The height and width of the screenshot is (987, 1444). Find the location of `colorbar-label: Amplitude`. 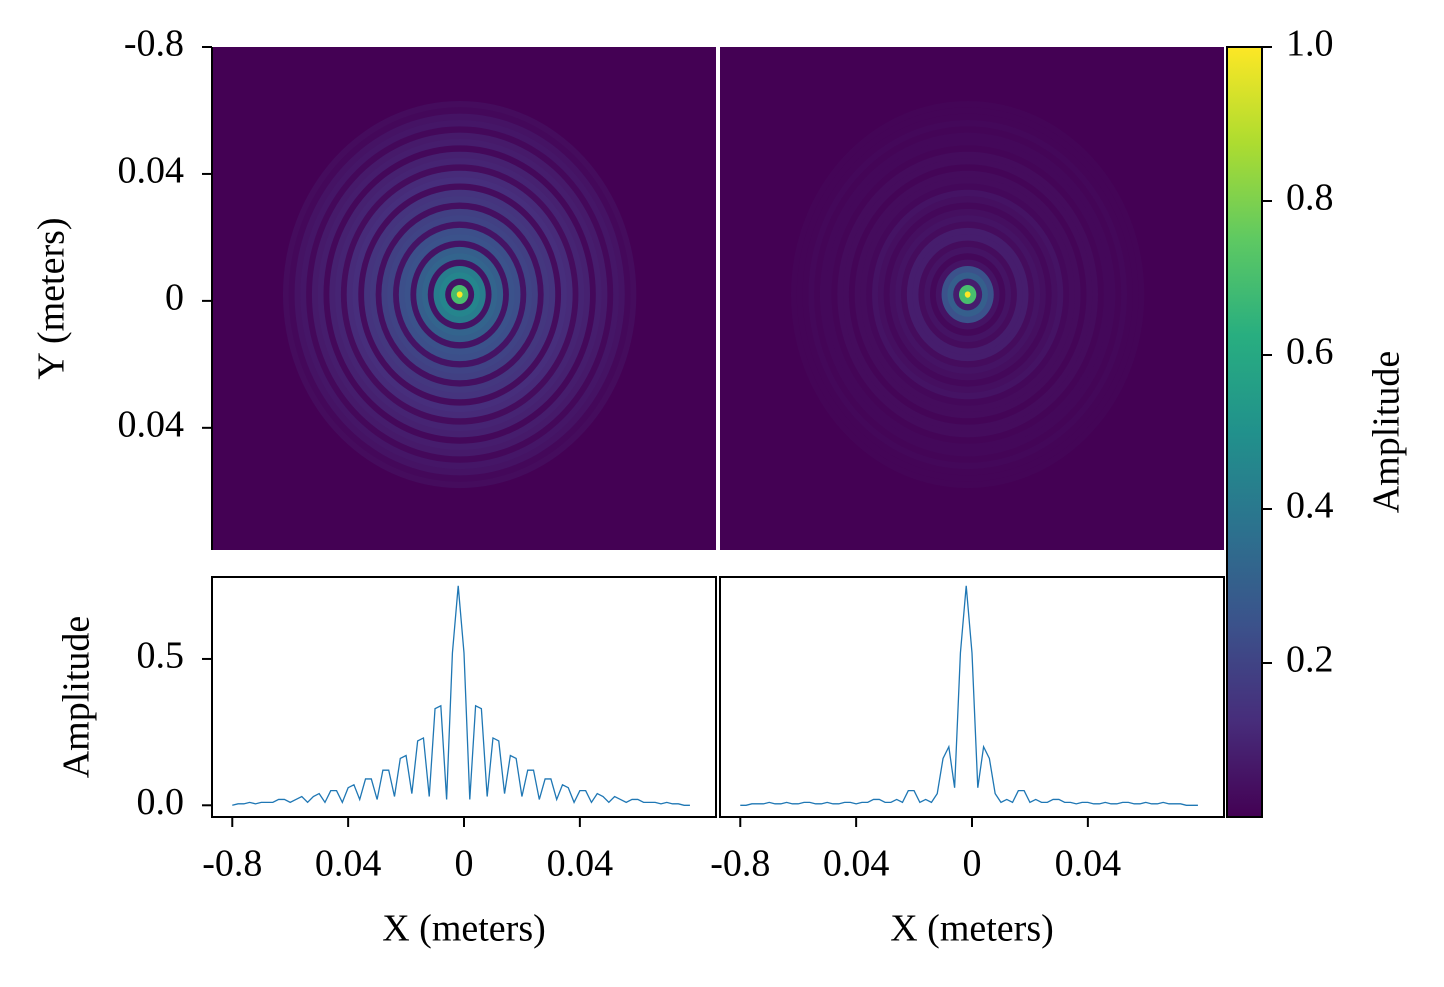

colorbar-label: Amplitude is located at coordinates (1387, 432).